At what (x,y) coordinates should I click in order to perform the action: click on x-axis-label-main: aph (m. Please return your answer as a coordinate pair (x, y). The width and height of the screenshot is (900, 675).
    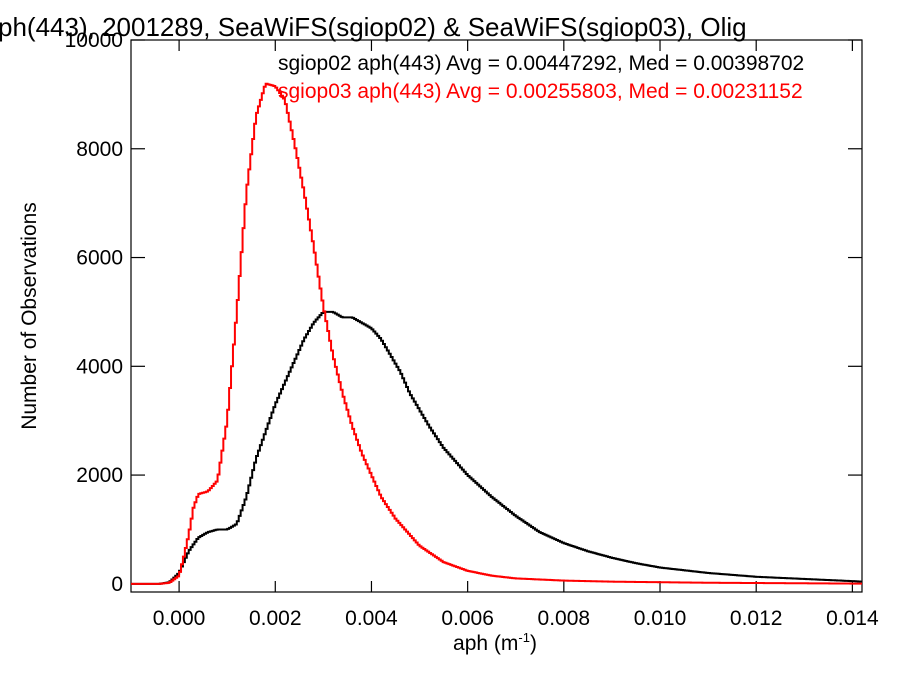
    Looking at the image, I should click on (485, 643).